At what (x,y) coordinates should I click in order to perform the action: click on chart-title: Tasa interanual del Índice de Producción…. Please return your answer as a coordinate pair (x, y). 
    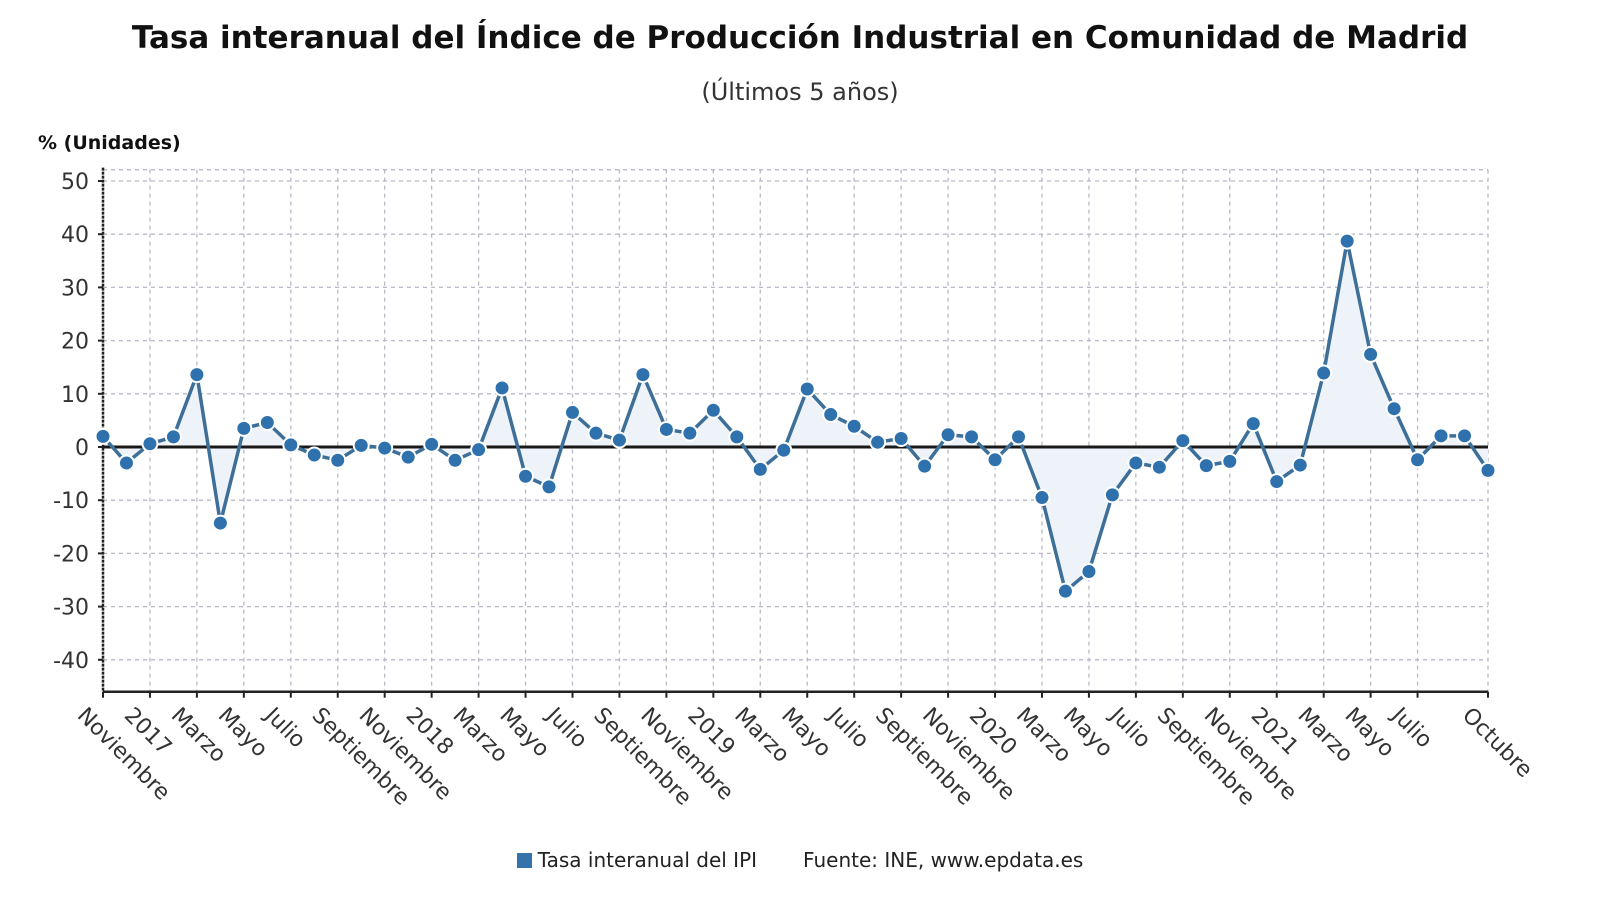
    Looking at the image, I should click on (800, 38).